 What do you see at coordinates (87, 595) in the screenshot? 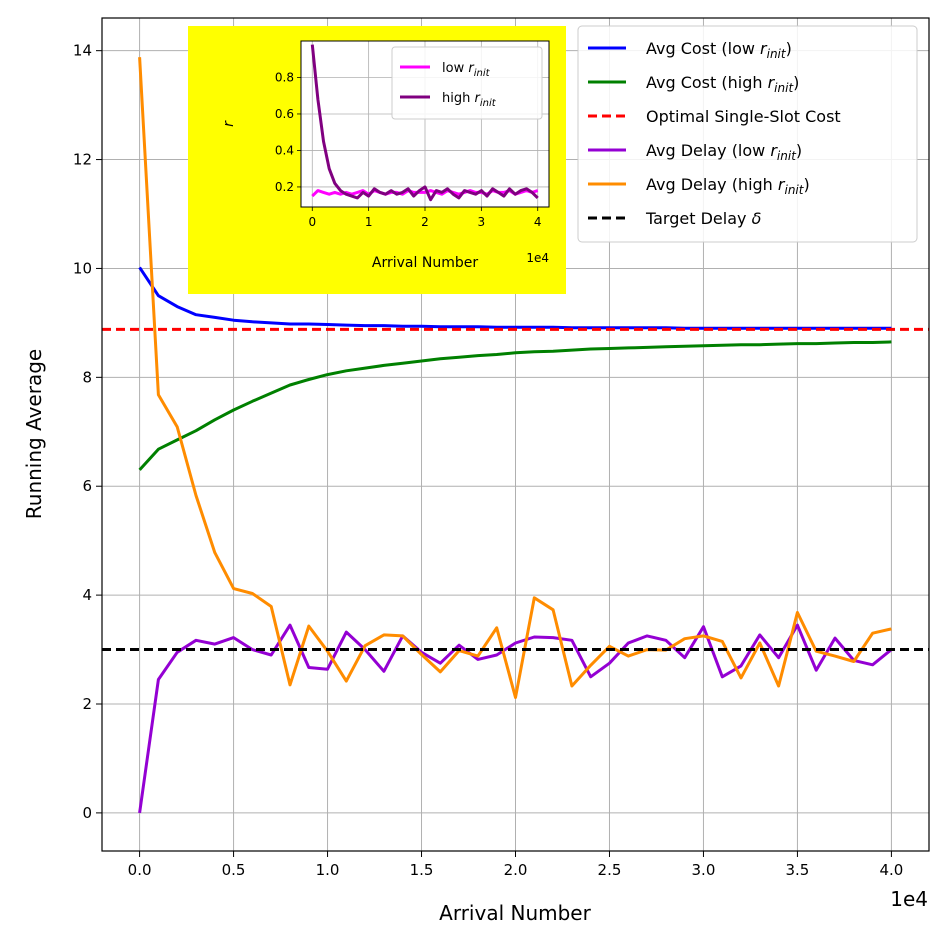
I see `y-tick-label: 4` at bounding box center [87, 595].